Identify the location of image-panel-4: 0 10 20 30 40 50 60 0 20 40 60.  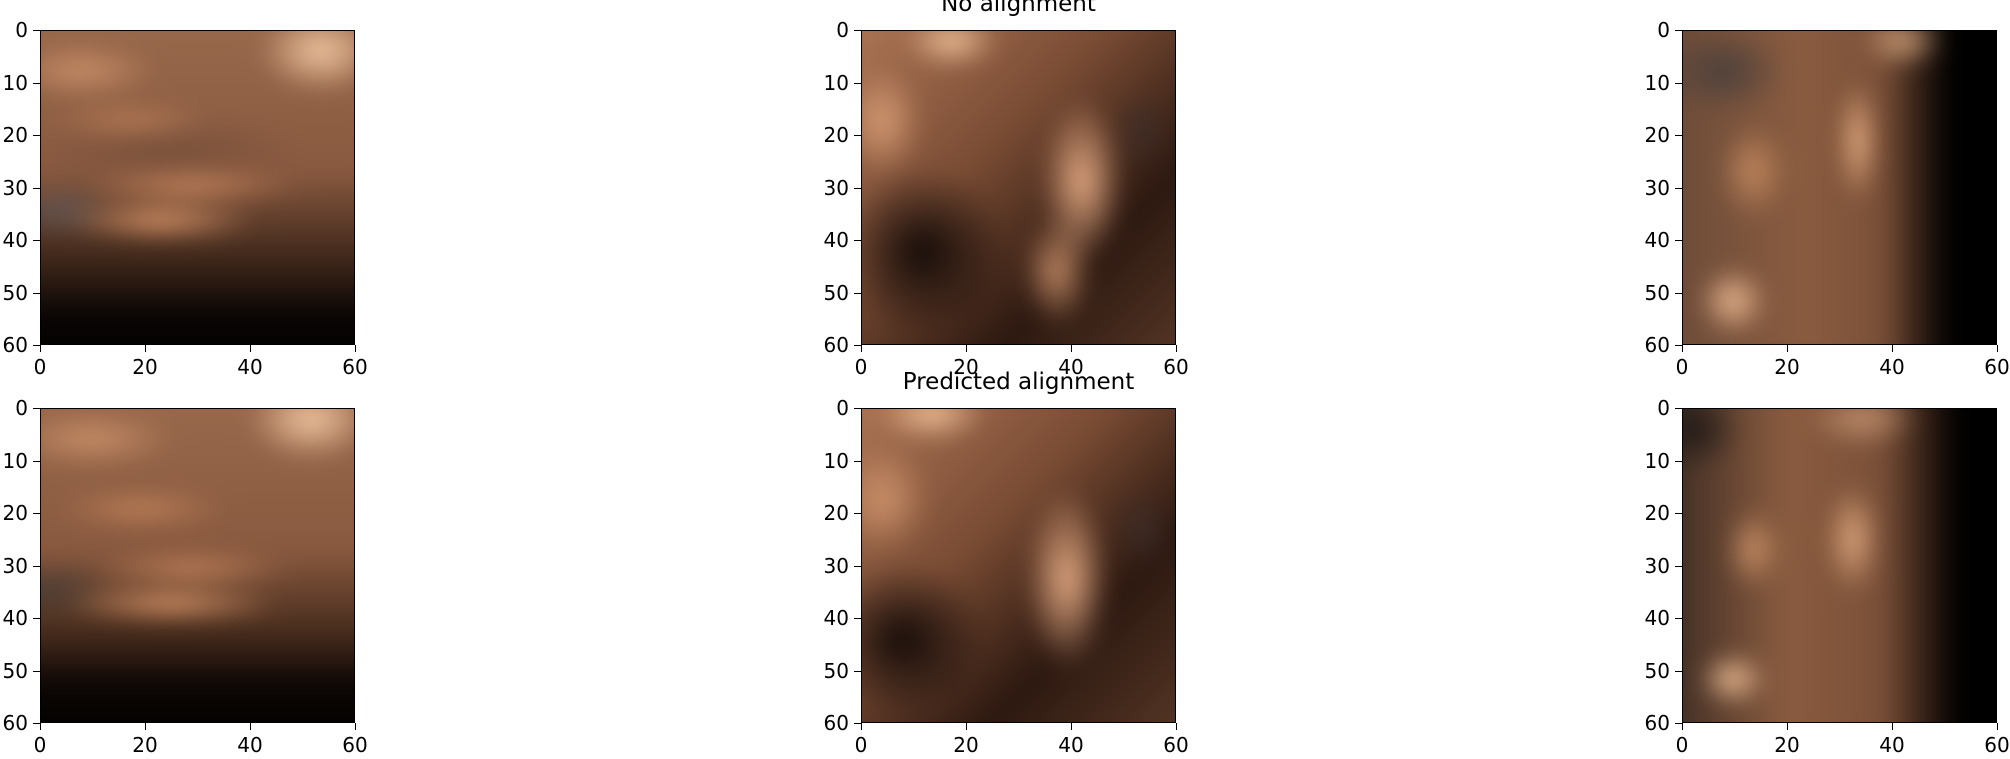
(185, 576).